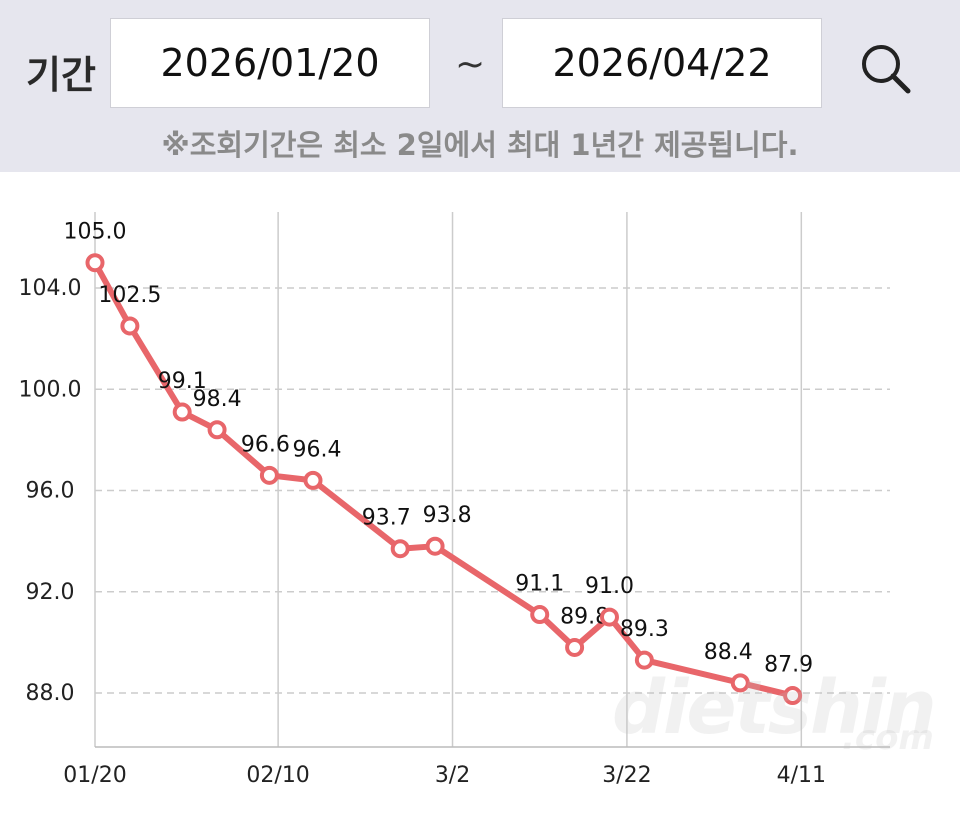 This screenshot has height=814, width=960. I want to click on x-tick-label: 3/22, so click(626, 775).